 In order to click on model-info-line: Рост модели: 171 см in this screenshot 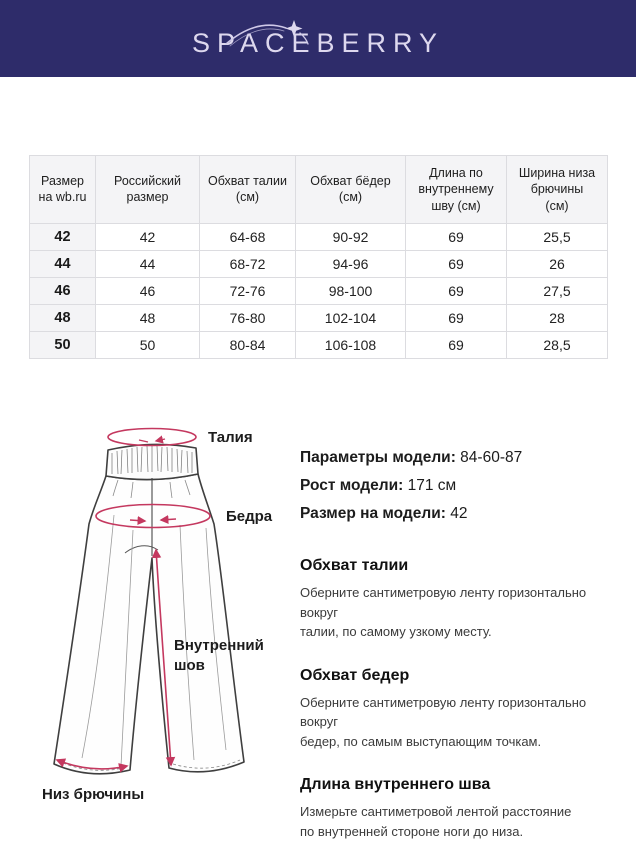, I will do `click(461, 486)`.